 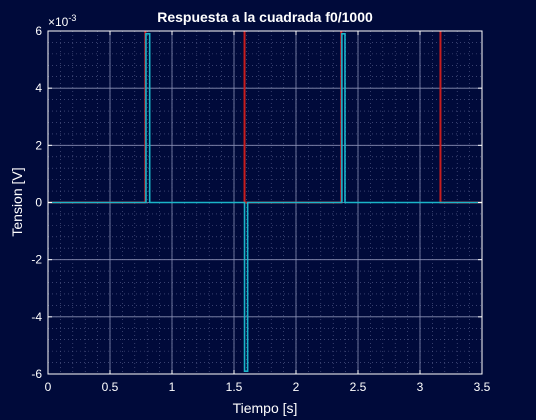 What do you see at coordinates (36, 317) in the screenshot?
I see `y-tick-label: -4` at bounding box center [36, 317].